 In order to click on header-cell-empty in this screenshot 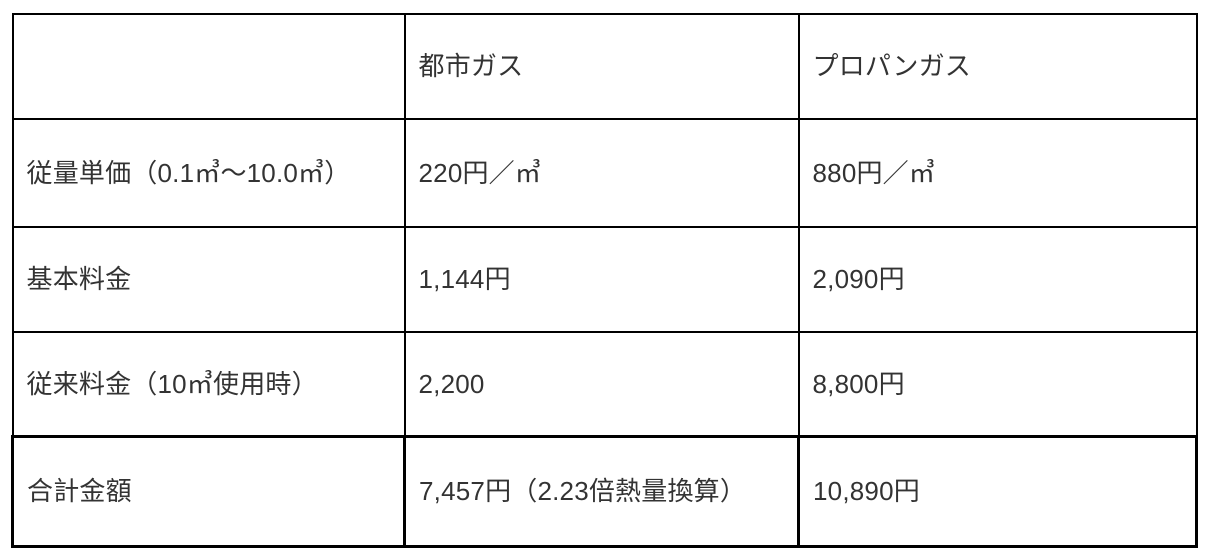, I will do `click(208, 66)`.